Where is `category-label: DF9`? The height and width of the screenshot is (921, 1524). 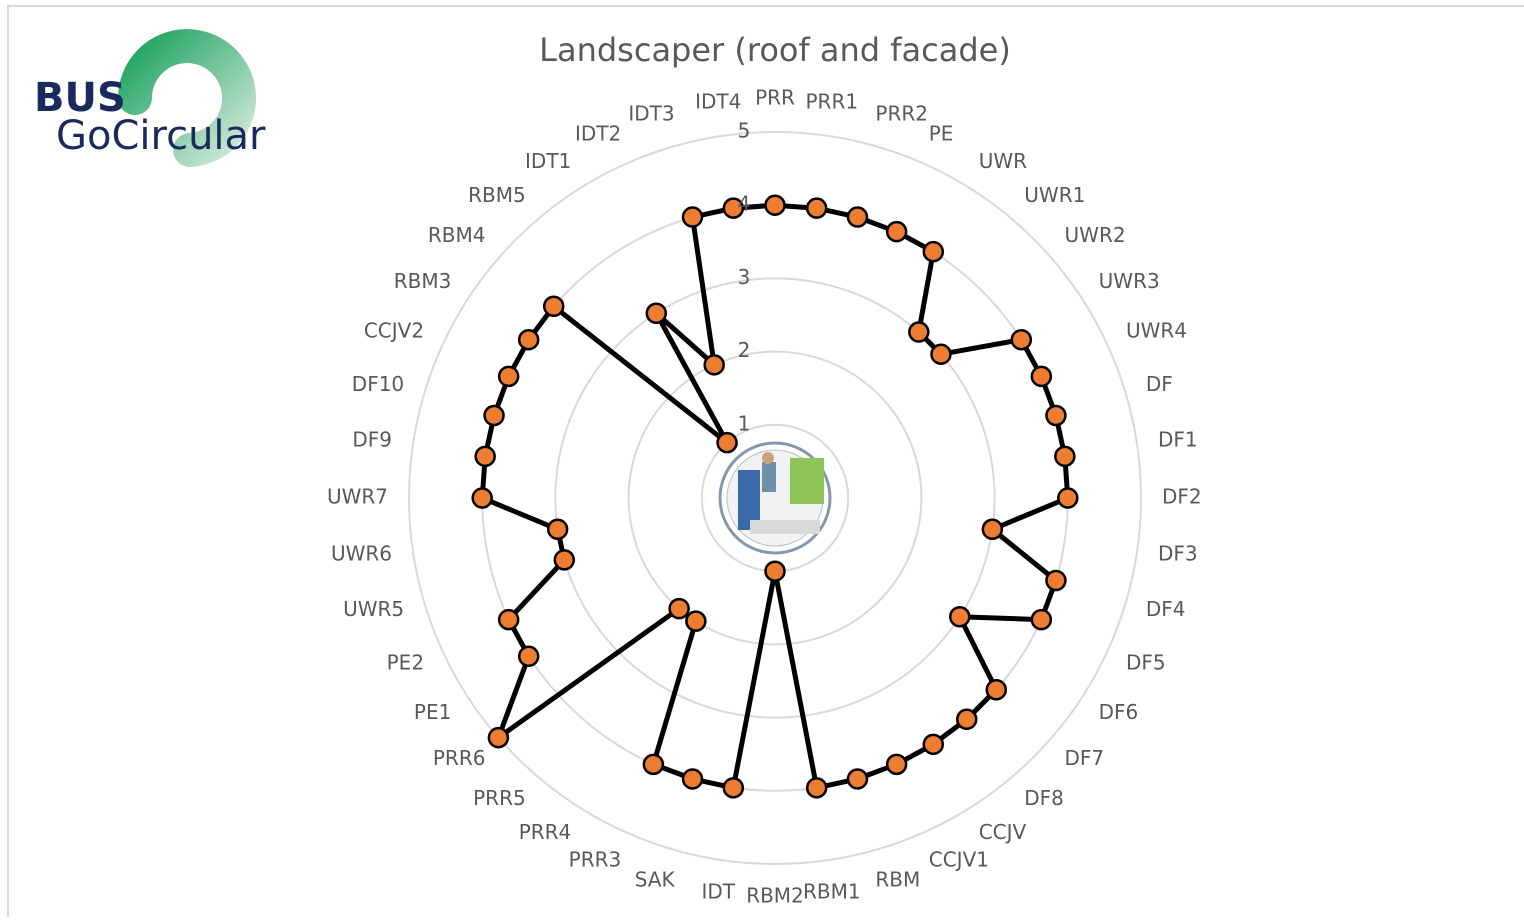
category-label: DF9 is located at coordinates (372, 440).